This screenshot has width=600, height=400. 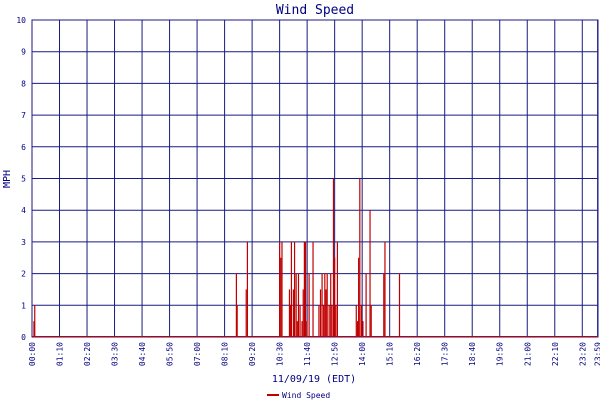 What do you see at coordinates (87, 354) in the screenshot?
I see `x-tick-label: 02:20` at bounding box center [87, 354].